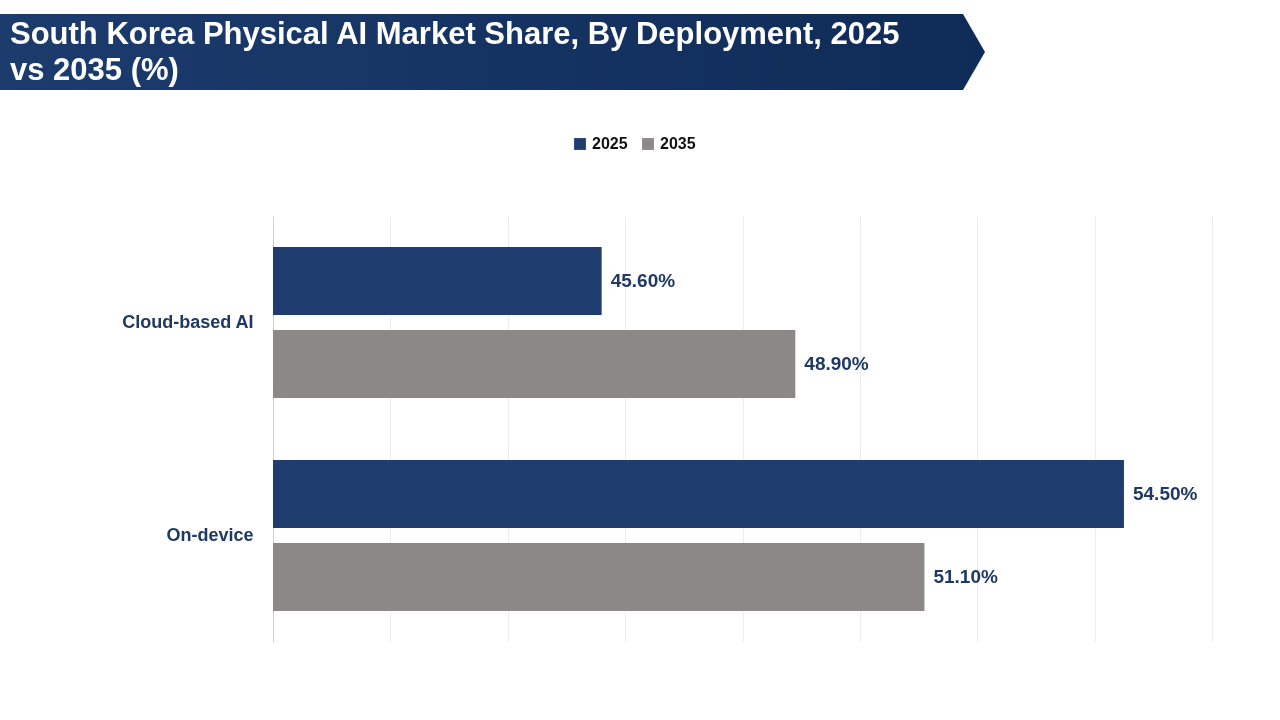  I want to click on data-label: 54.50%, so click(1165, 493).